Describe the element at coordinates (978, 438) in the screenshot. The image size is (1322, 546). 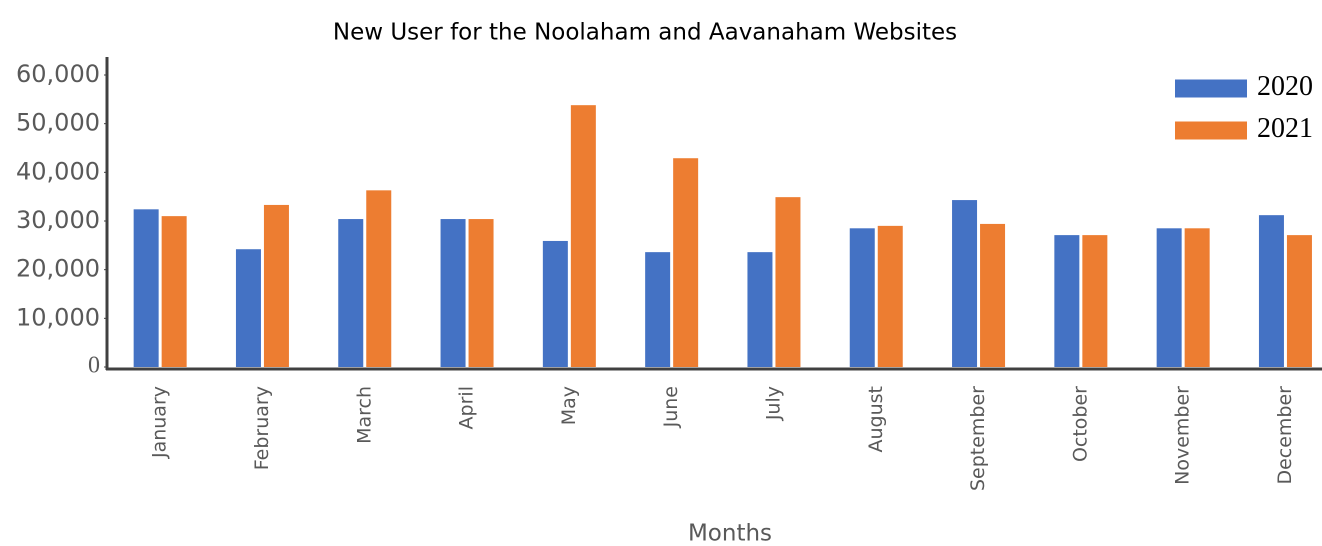
I see `x-tick-label: September` at that location.